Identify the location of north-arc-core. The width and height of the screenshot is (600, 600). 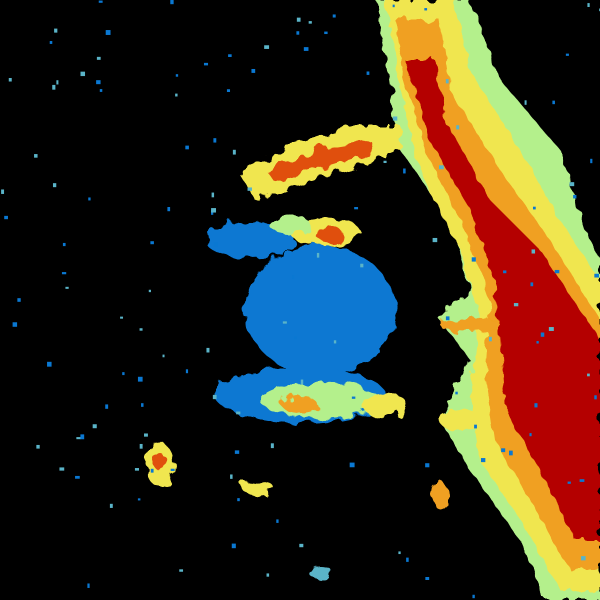
(318, 161).